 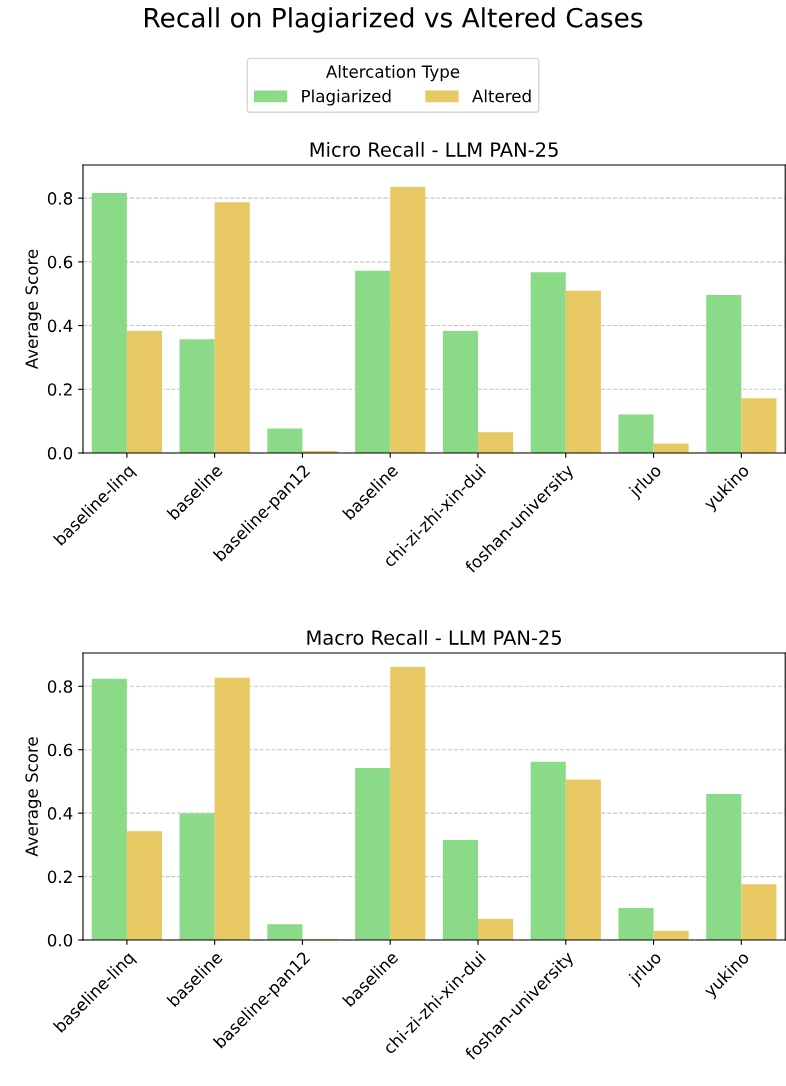 What do you see at coordinates (501, 96) in the screenshot?
I see `legend-label: Altered` at bounding box center [501, 96].